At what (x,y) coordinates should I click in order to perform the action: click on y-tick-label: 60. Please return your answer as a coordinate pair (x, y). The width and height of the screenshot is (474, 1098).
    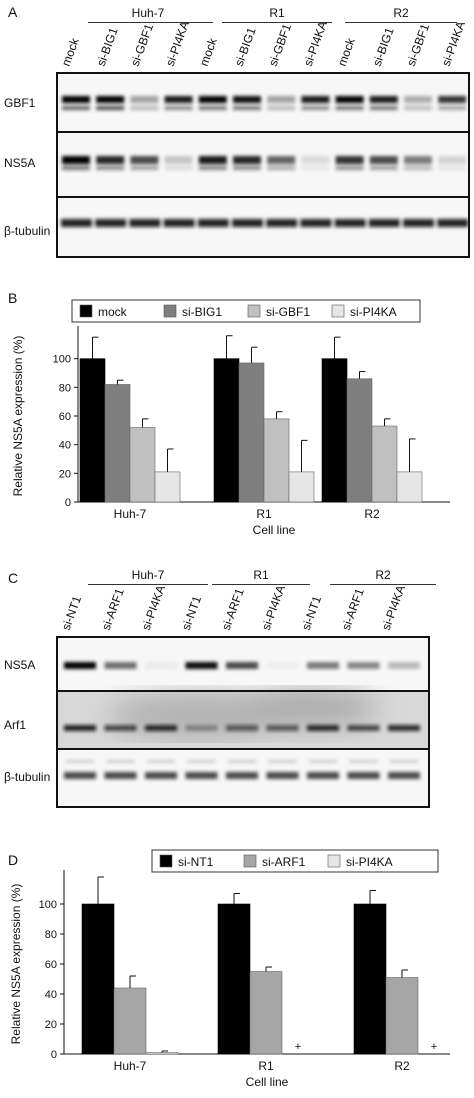
    Looking at the image, I should click on (51, 965).